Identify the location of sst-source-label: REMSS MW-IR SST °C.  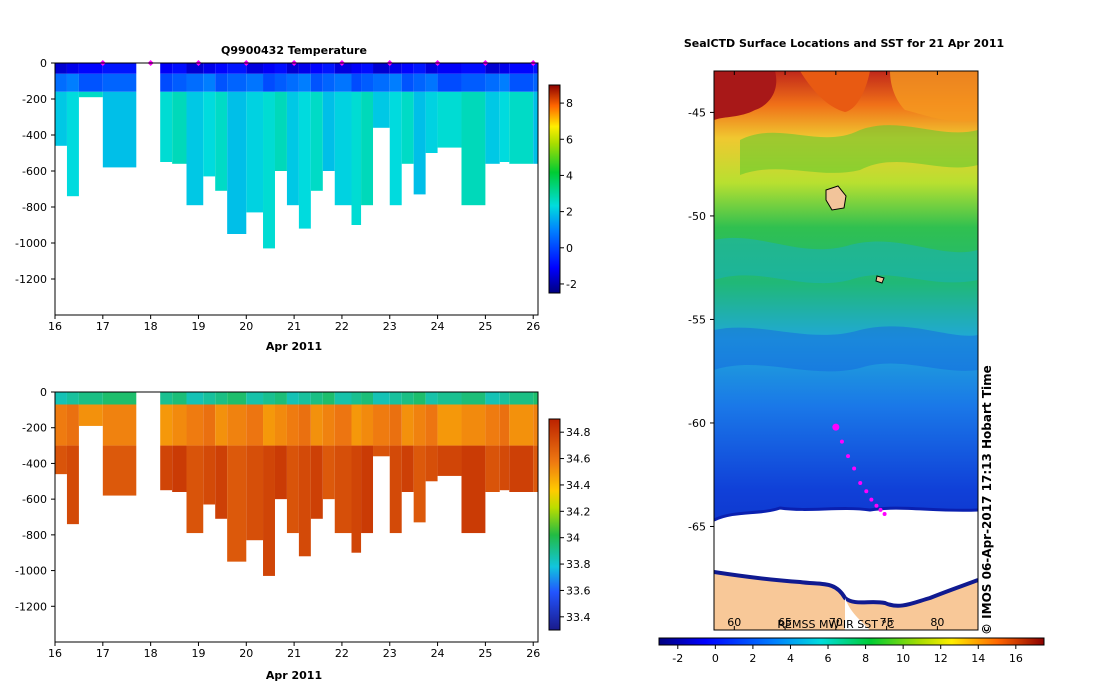
(836, 624).